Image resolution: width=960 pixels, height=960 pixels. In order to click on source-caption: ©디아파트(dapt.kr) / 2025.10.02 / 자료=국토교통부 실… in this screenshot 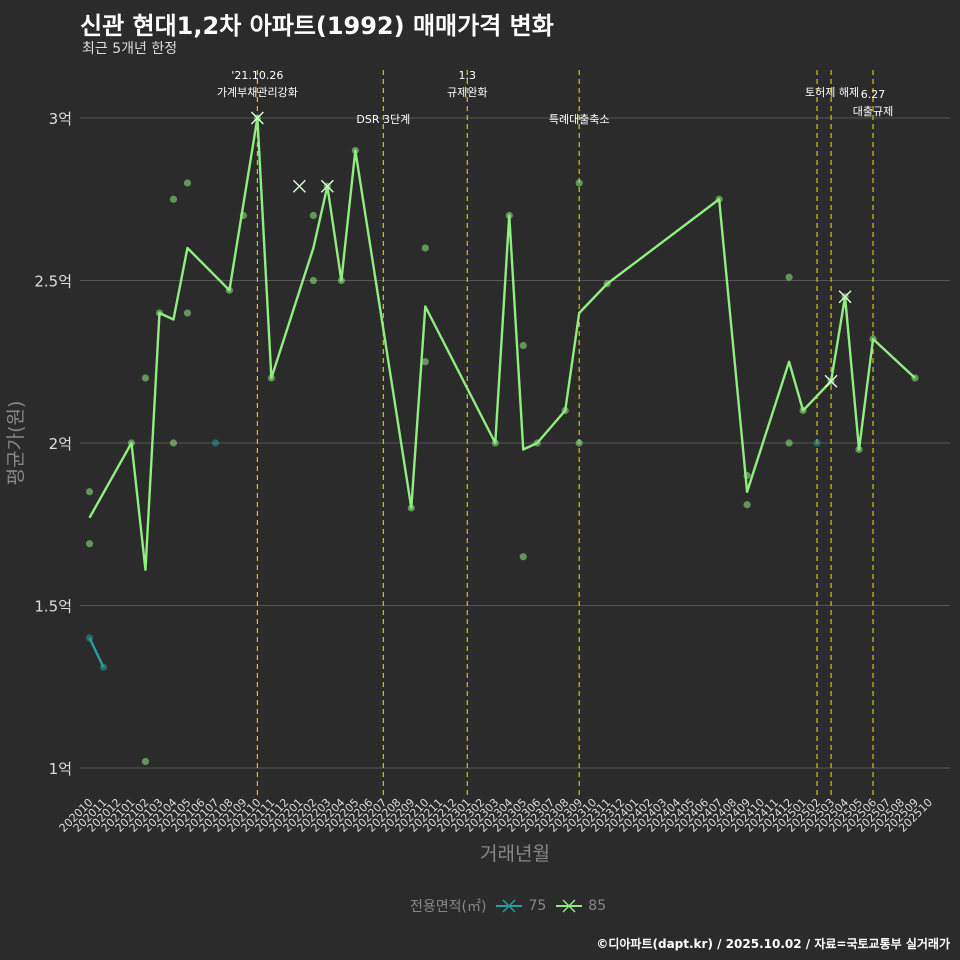, I will do `click(773, 944)`.